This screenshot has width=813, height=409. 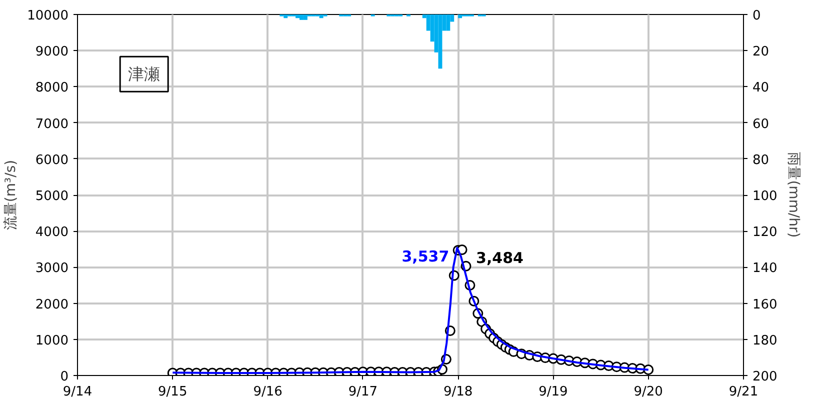 I want to click on y-axis-title: 流量(m³/s), so click(x=11, y=195).